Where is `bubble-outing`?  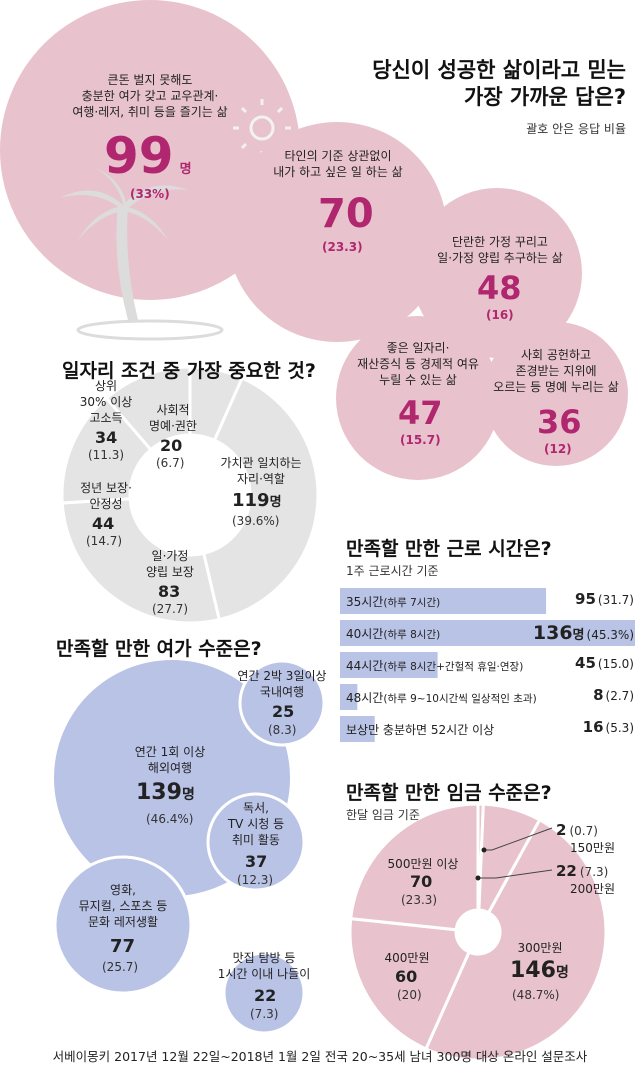
bubble-outing is located at coordinates (264, 993).